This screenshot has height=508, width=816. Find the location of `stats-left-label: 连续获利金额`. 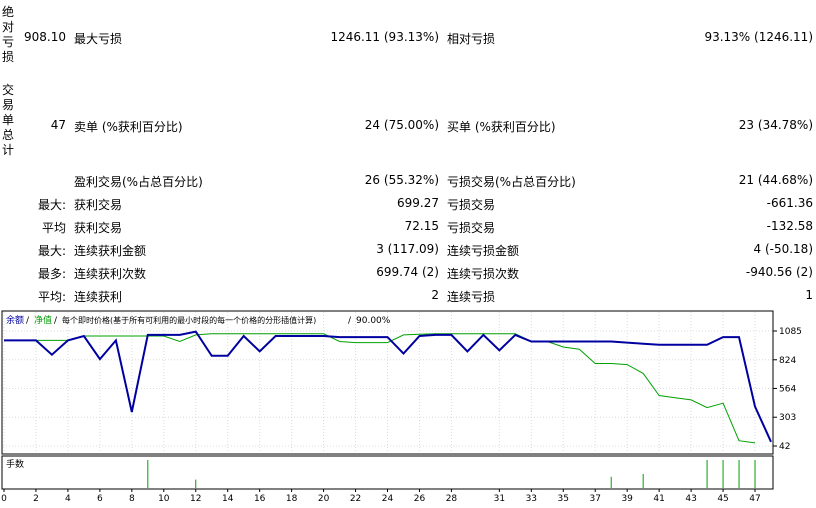

stats-left-label: 连续获利金额 is located at coordinates (110, 251).